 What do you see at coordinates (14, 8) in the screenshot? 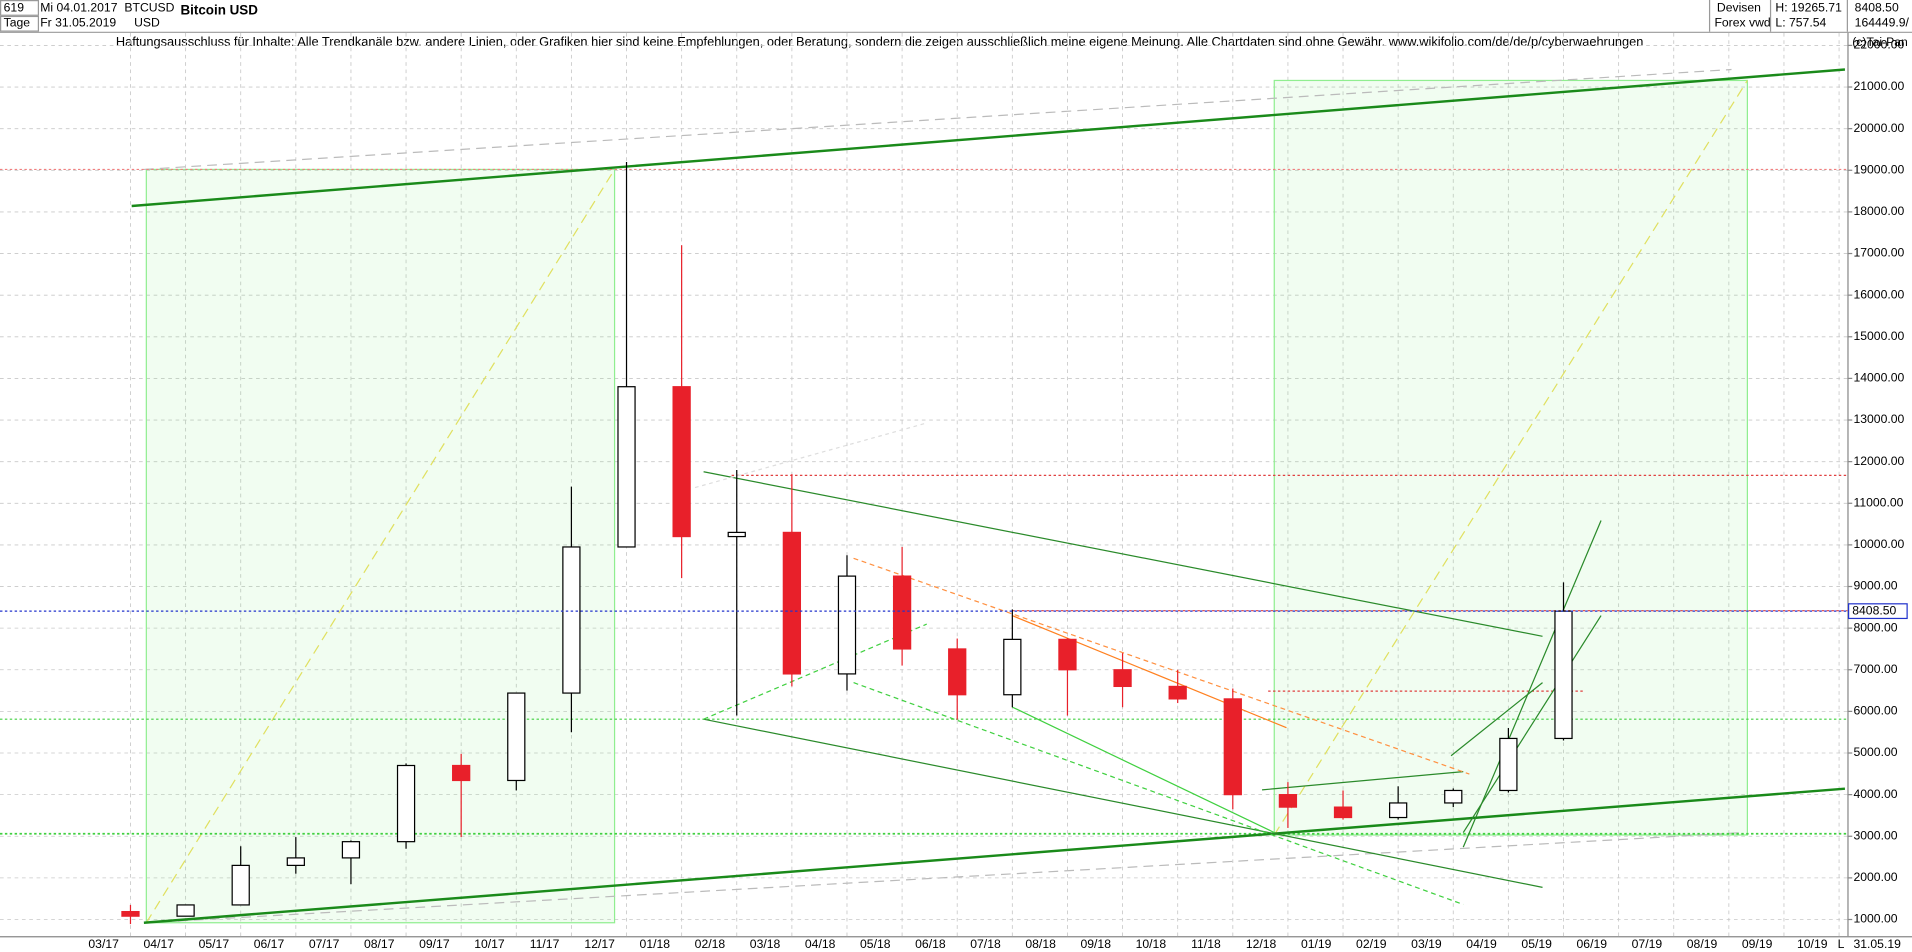
I see `count: 619` at bounding box center [14, 8].